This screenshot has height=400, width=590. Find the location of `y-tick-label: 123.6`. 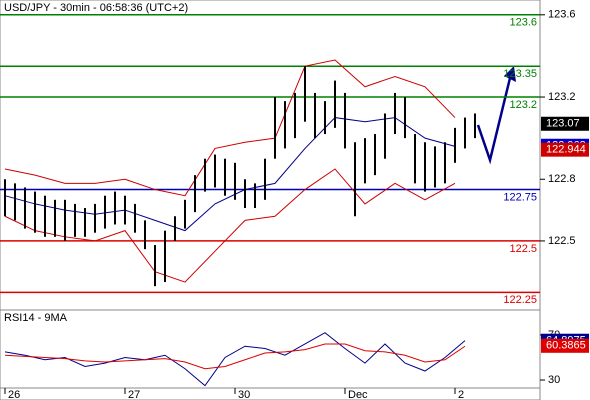

y-tick-label: 123.6 is located at coordinates (562, 15).